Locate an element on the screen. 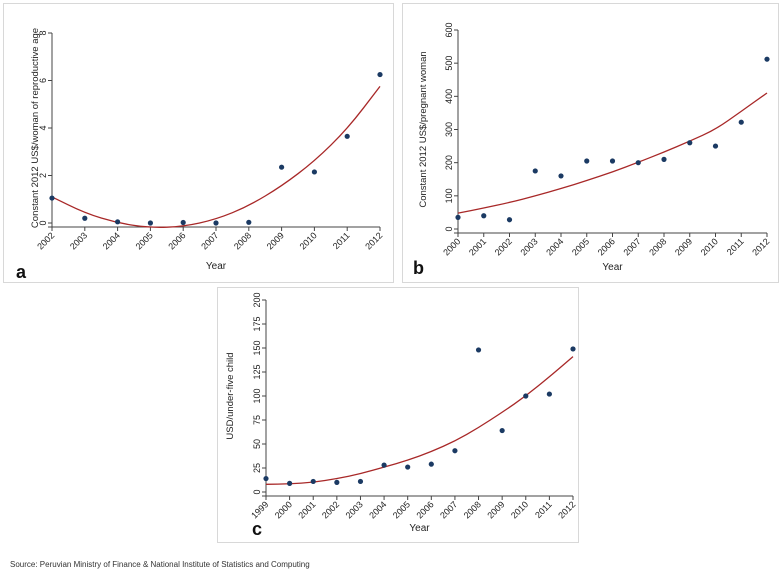 The image size is (784, 577). y-tick-label-b: 200 is located at coordinates (449, 162).